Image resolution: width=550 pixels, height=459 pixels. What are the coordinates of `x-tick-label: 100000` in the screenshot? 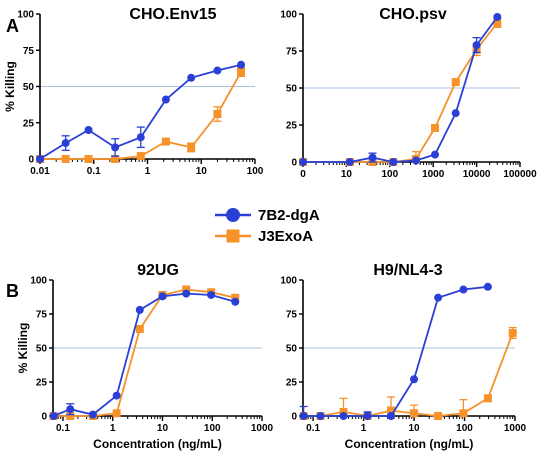 It's located at (520, 174).